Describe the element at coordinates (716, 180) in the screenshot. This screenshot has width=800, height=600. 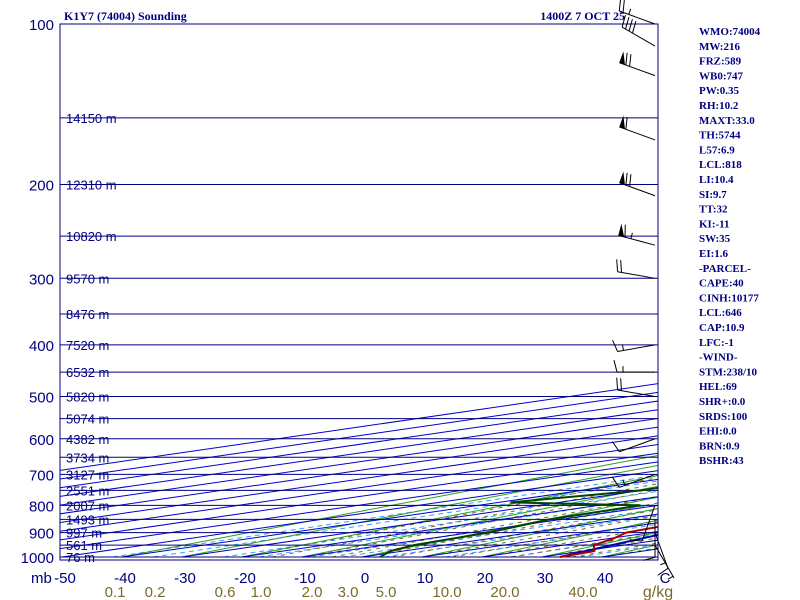
I see `sounding-index: LI:10.4` at that location.